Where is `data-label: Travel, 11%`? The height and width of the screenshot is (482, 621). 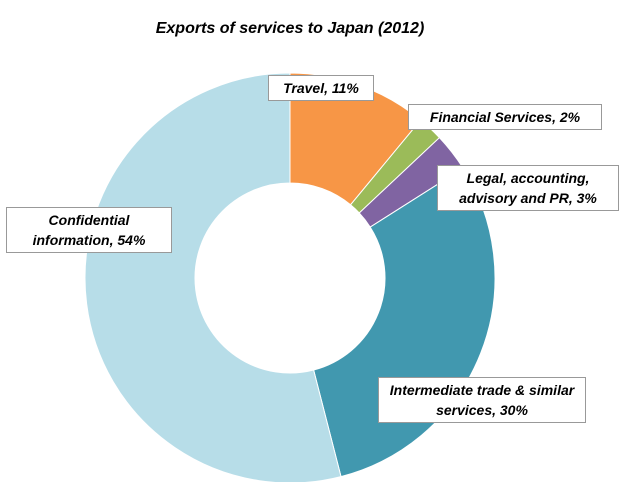 data-label: Travel, 11% is located at coordinates (321, 88).